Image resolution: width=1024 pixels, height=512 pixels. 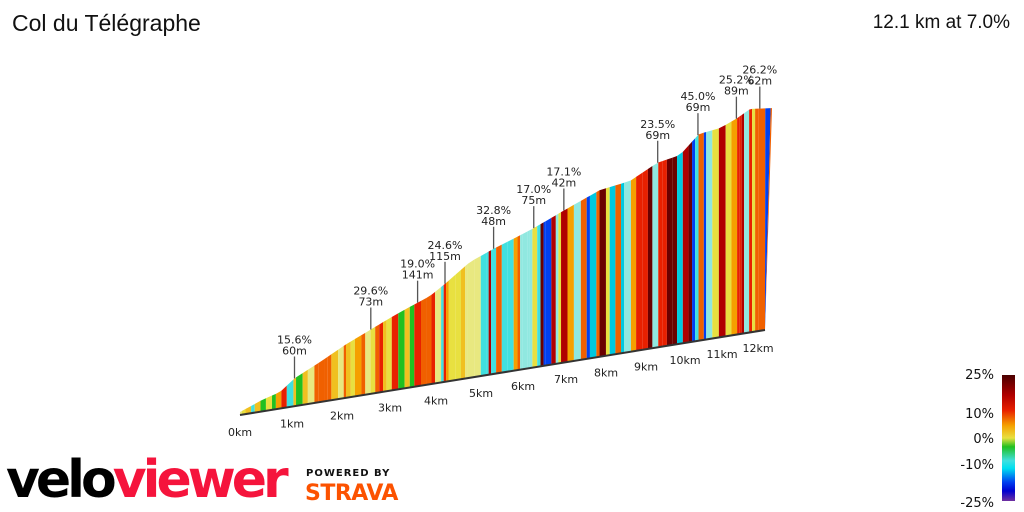 I want to click on gradient-legend-bar, so click(x=1008, y=438).